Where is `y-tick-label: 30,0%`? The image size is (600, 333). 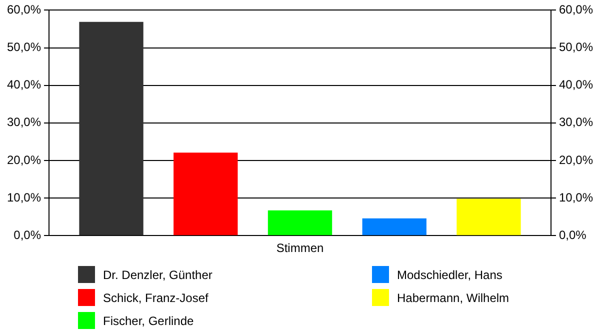
y-tick-label: 30,0% is located at coordinates (24, 122).